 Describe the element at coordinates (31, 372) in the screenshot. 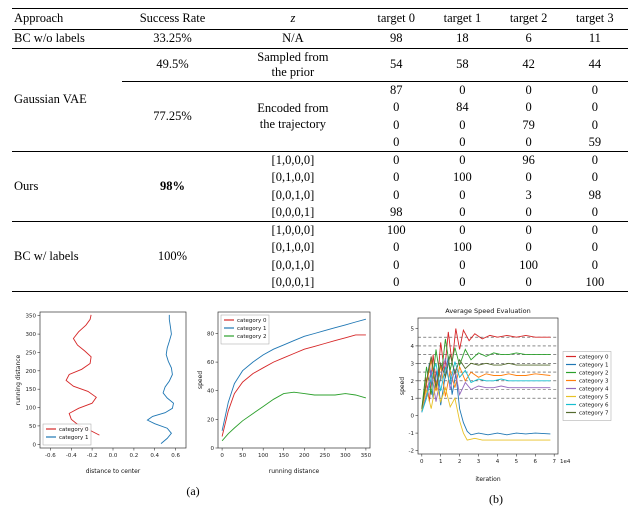

I see `svg-text: 200` at that location.